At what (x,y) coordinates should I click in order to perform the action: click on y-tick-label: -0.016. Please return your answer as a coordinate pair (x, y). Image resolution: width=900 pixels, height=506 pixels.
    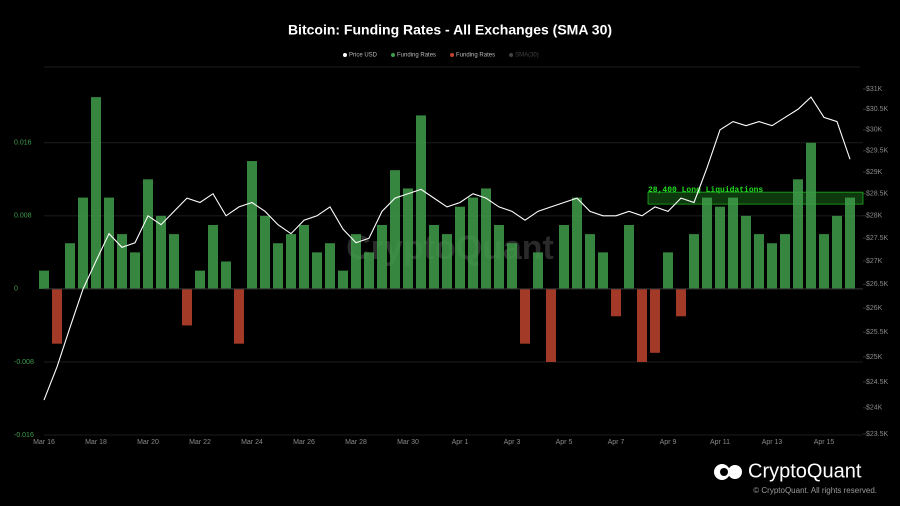
    Looking at the image, I should click on (24, 435).